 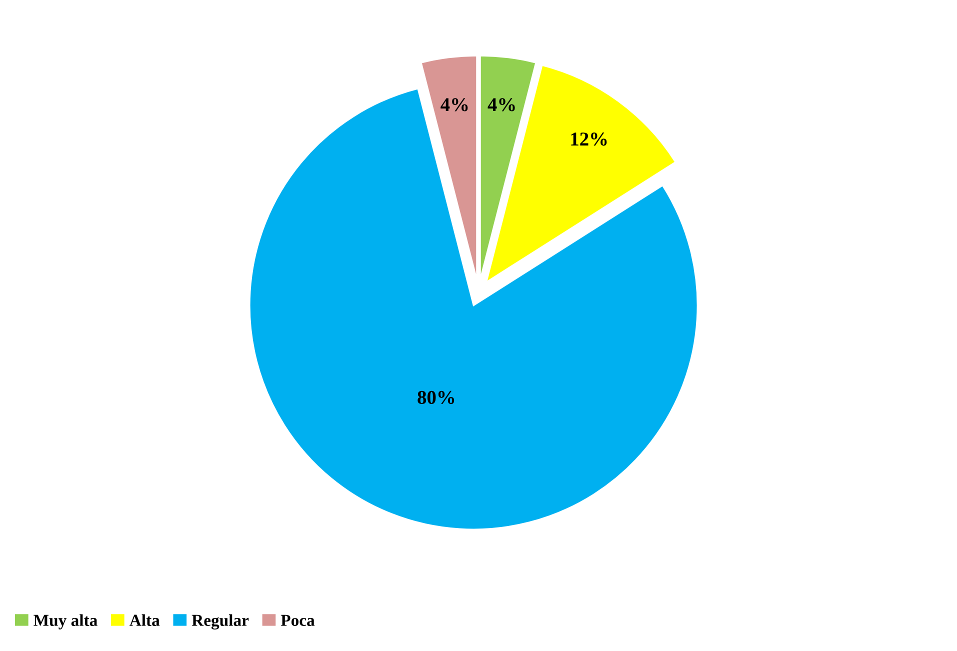 I want to click on legend-label: Muy alta, so click(x=66, y=622).